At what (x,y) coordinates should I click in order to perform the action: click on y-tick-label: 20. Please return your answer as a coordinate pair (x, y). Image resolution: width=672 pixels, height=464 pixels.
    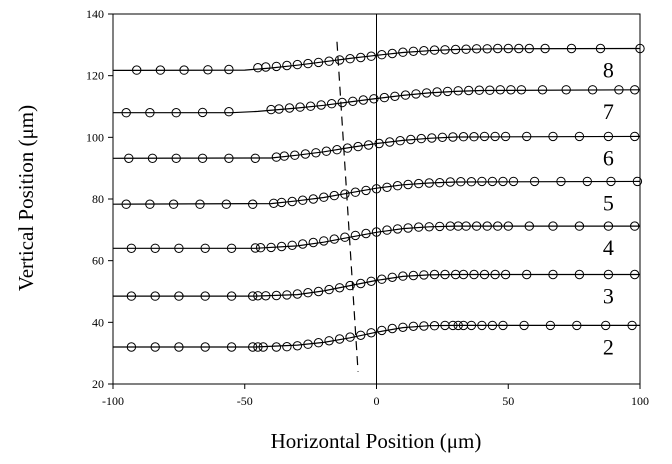
    Looking at the image, I should click on (98, 384).